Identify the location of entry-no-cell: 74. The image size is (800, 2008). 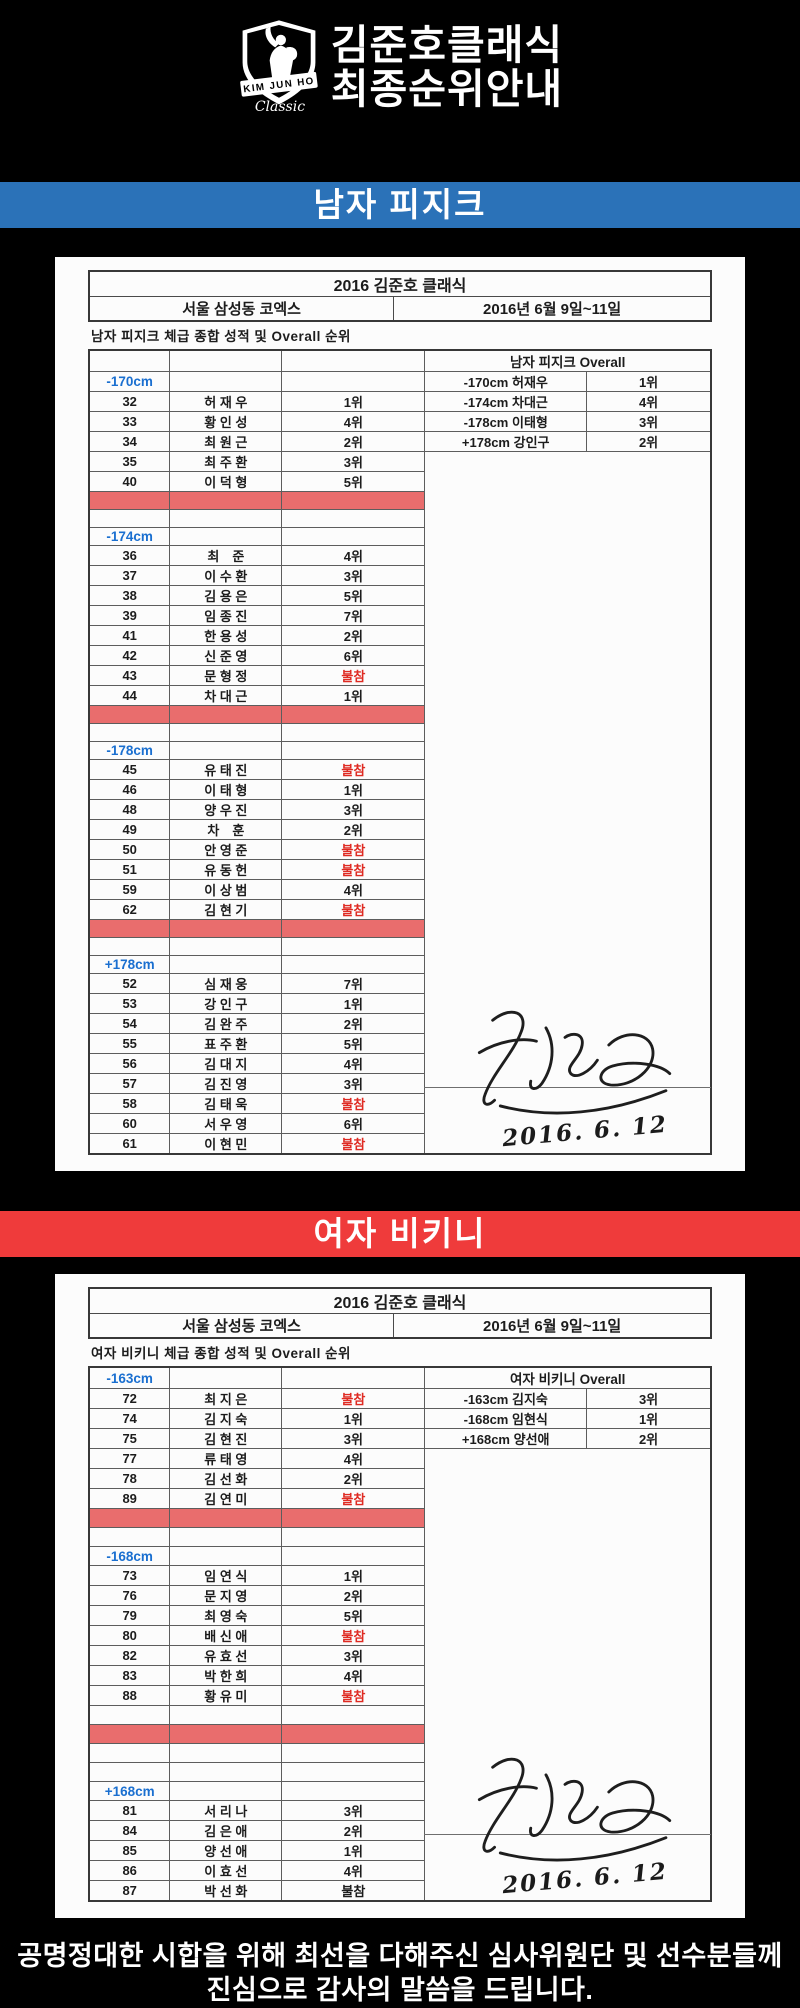
(129, 1418).